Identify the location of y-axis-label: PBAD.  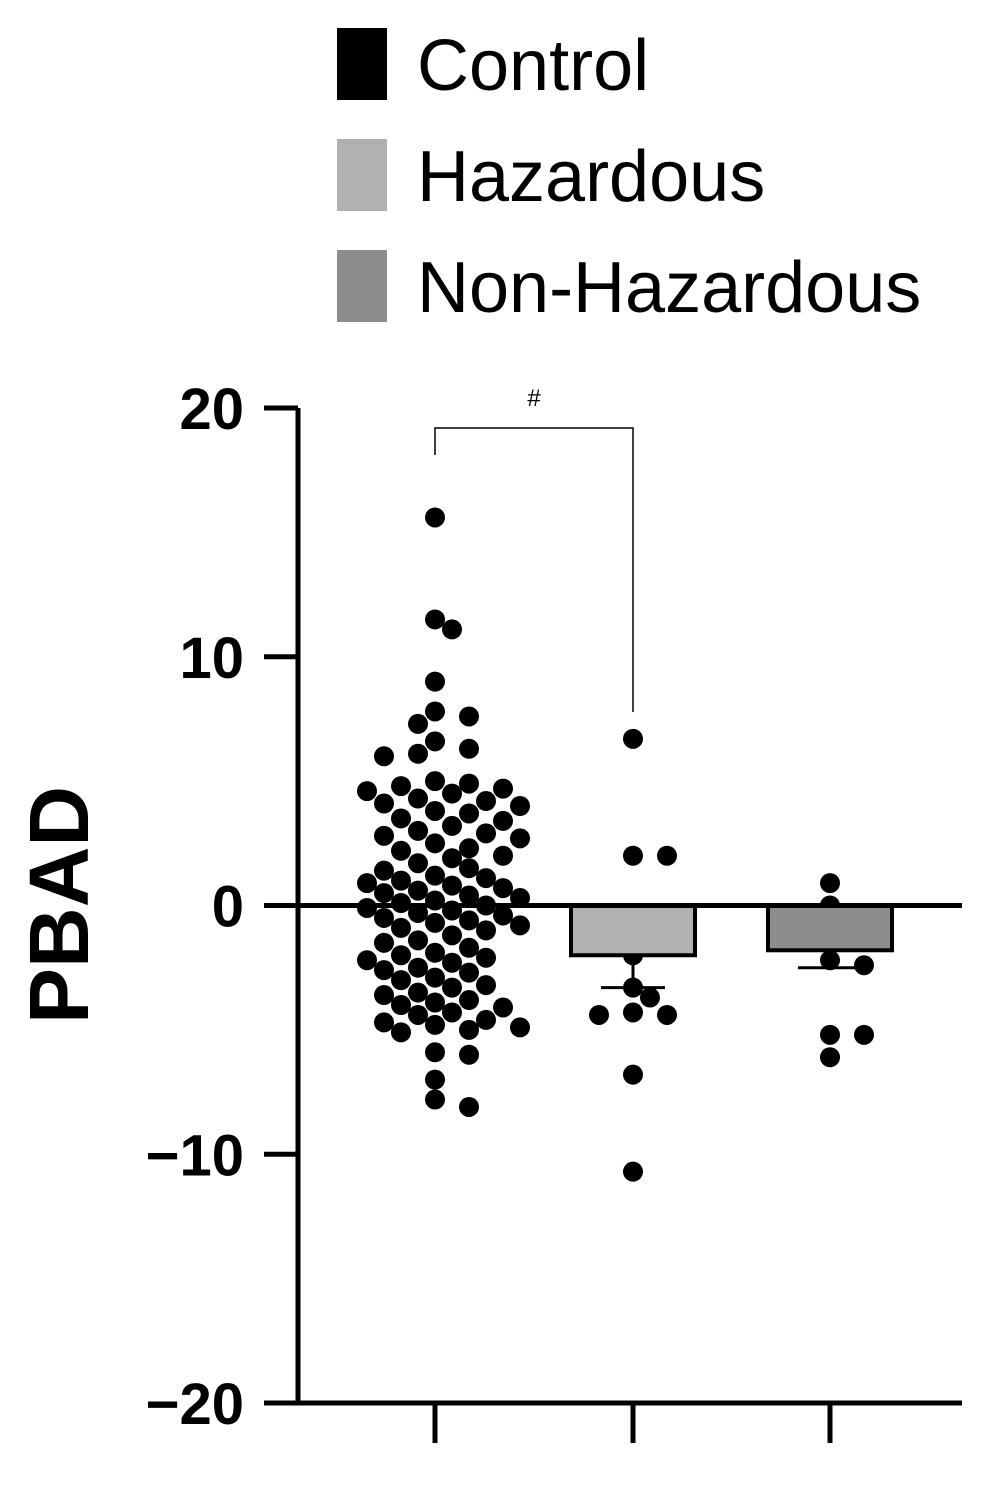
(59, 905).